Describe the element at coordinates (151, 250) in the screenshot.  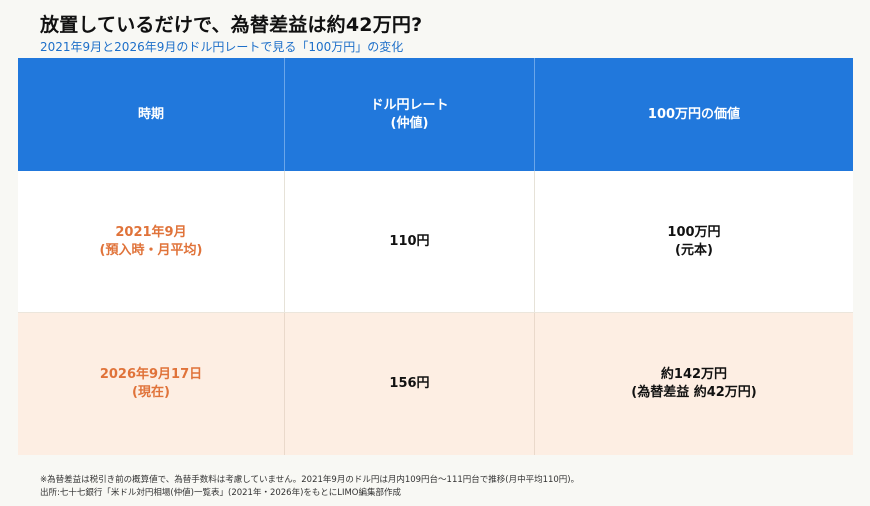
I see `row1-period-note: (預入時・月平均)` at that location.